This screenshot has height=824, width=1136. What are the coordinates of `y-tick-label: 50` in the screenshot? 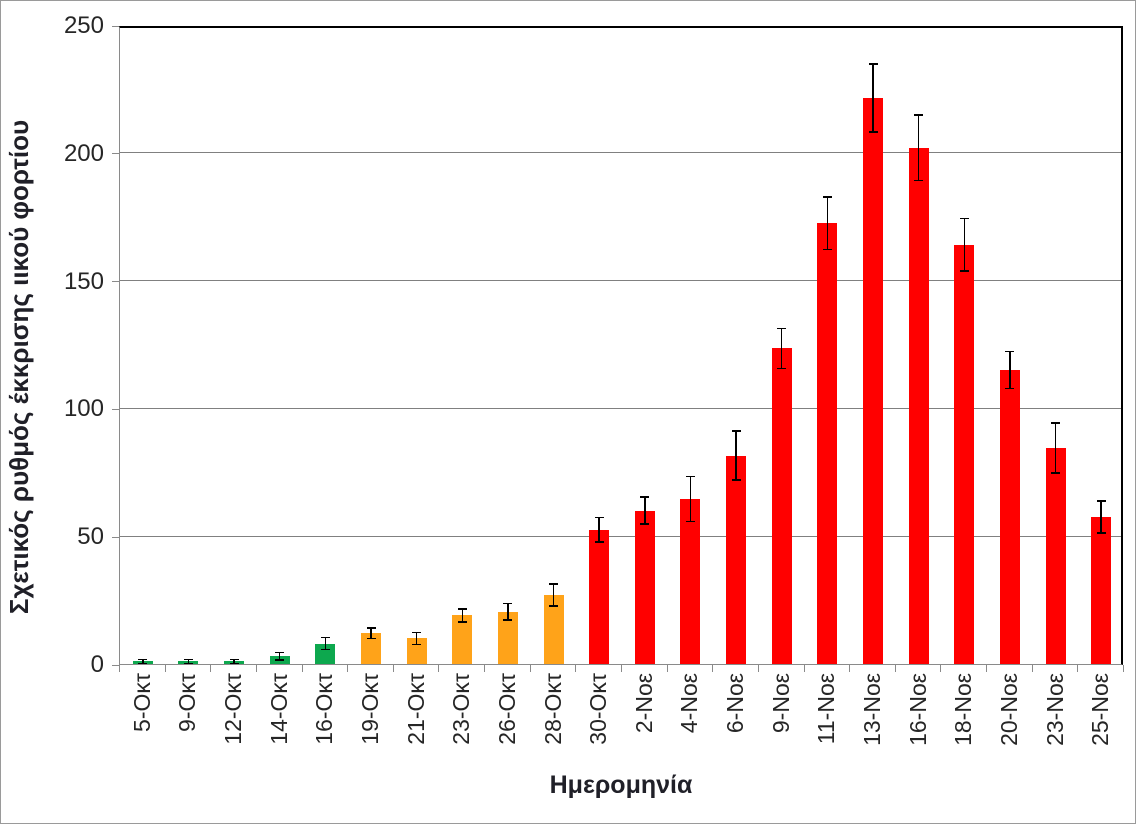 It's located at (90, 537).